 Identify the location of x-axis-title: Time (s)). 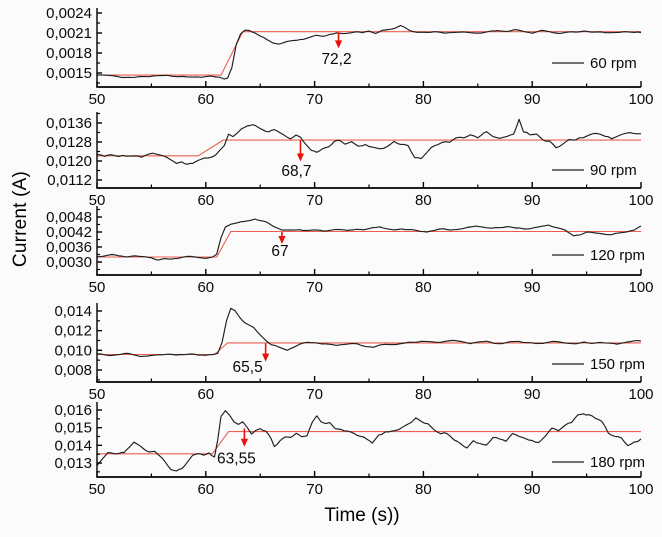
(362, 515).